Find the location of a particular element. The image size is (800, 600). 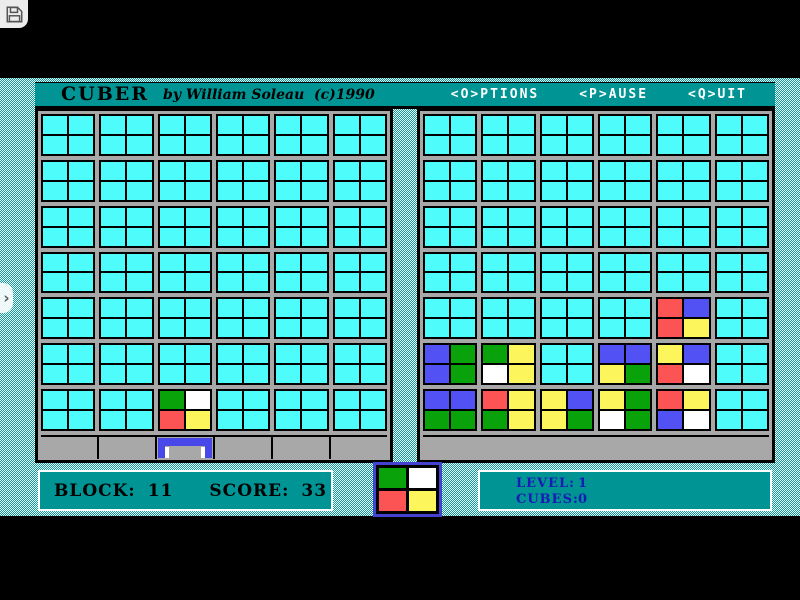

sidebar-expand-tab: › is located at coordinates (6, 298).